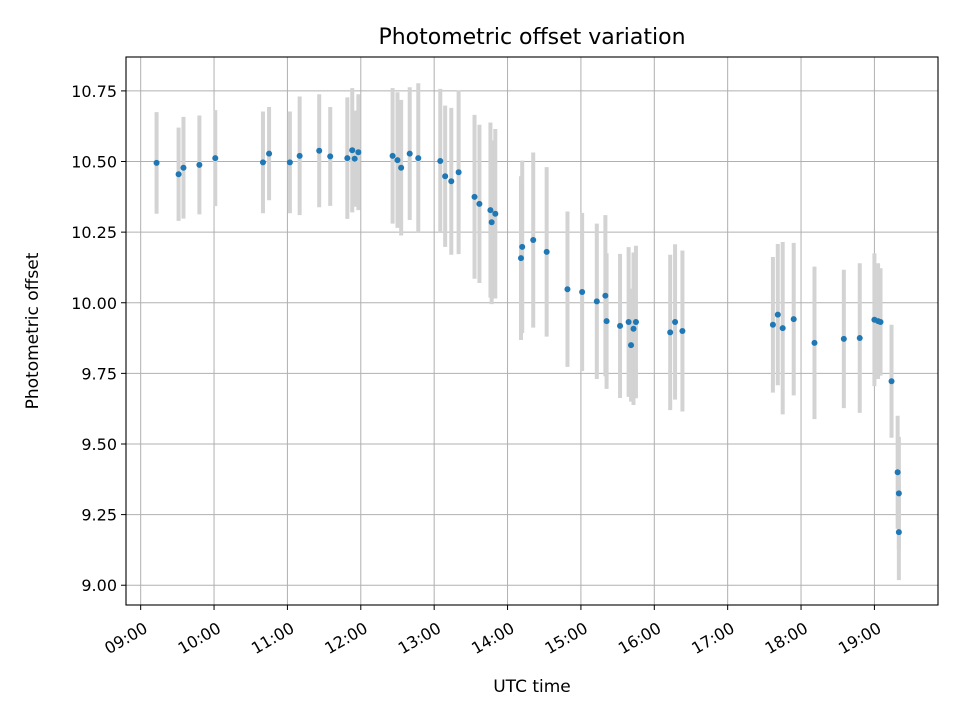  I want to click on y-tick-label: 9.75, so click(99, 373).